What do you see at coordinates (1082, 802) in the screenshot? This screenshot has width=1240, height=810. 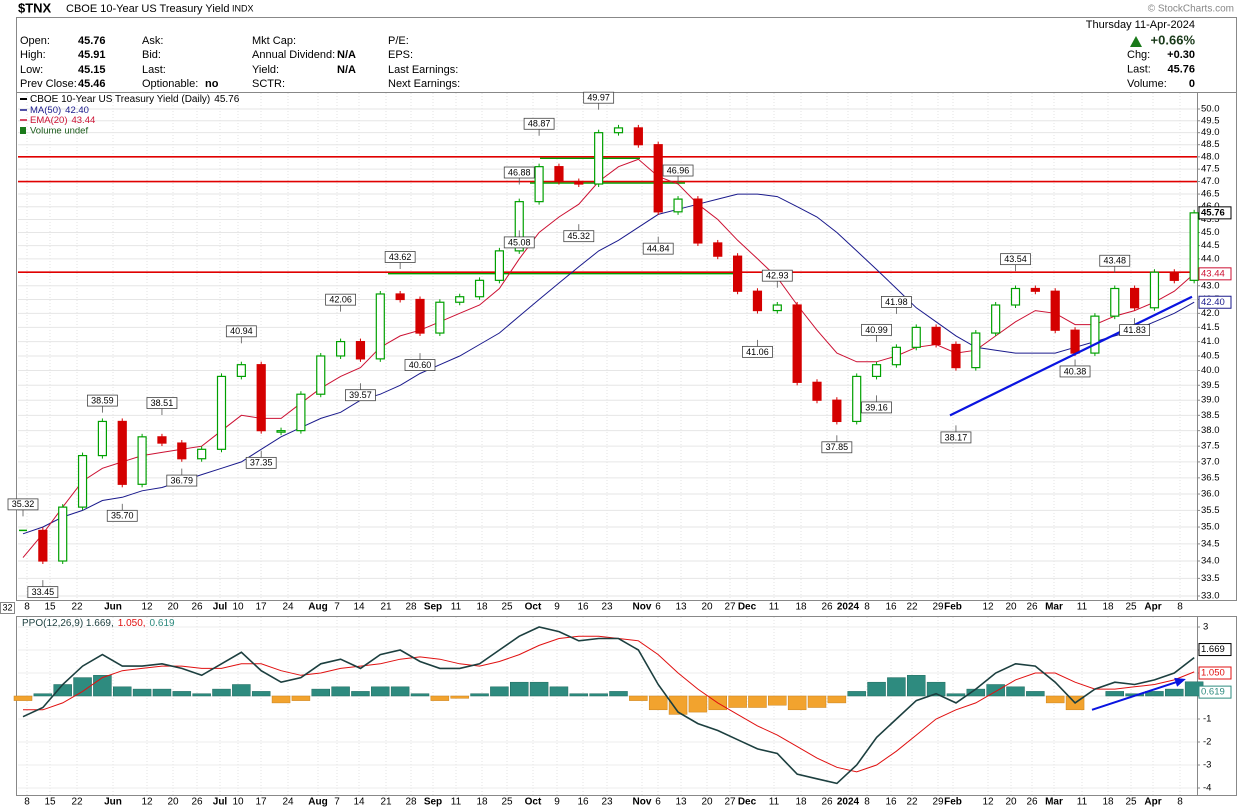 I see `x-tick-label: 11` at bounding box center [1082, 802].